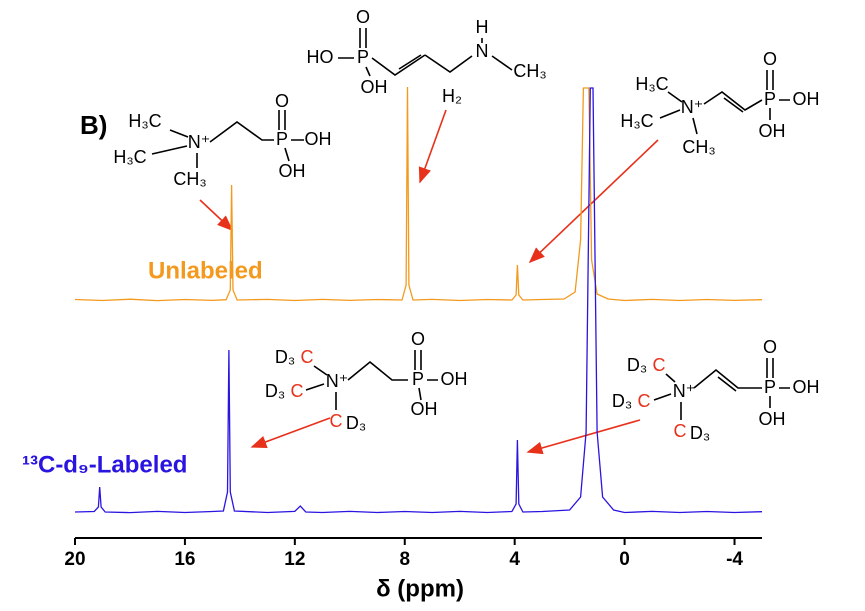  Describe the element at coordinates (734, 559) in the screenshot. I see `x-tick-label: -4` at that location.